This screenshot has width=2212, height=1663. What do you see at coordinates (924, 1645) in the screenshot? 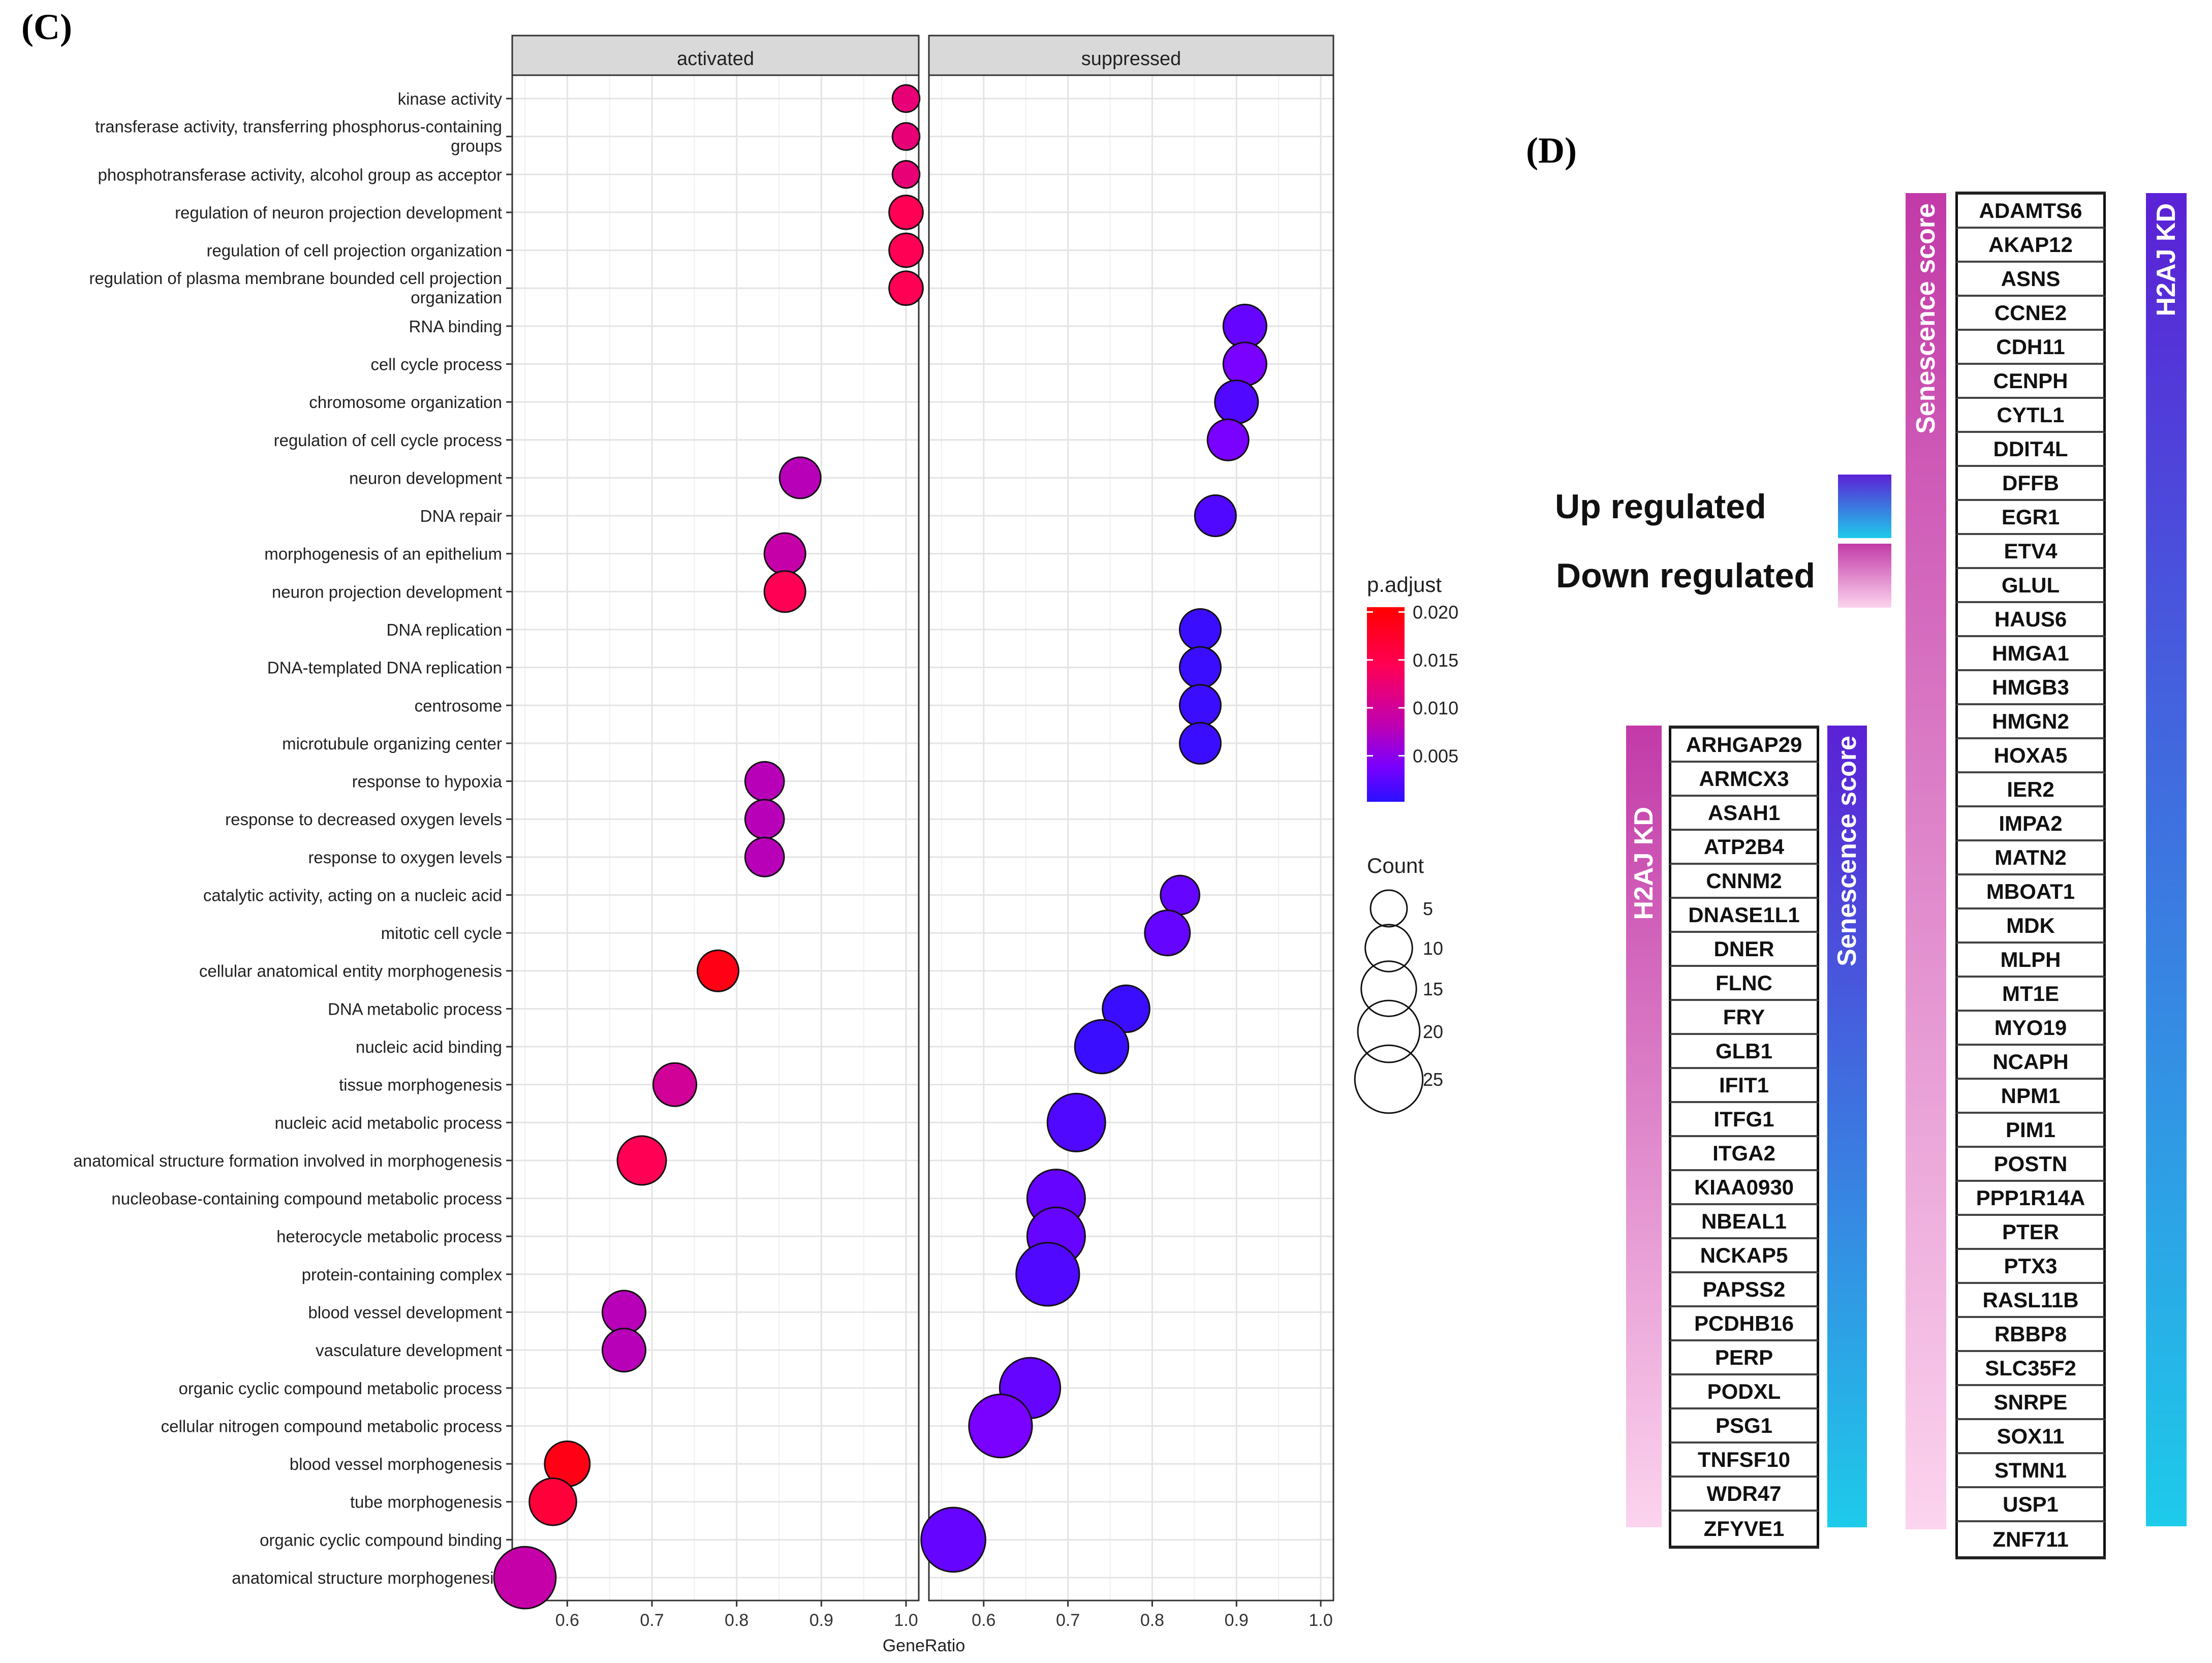
I see `x-axis-title: GeneRatio` at bounding box center [924, 1645].